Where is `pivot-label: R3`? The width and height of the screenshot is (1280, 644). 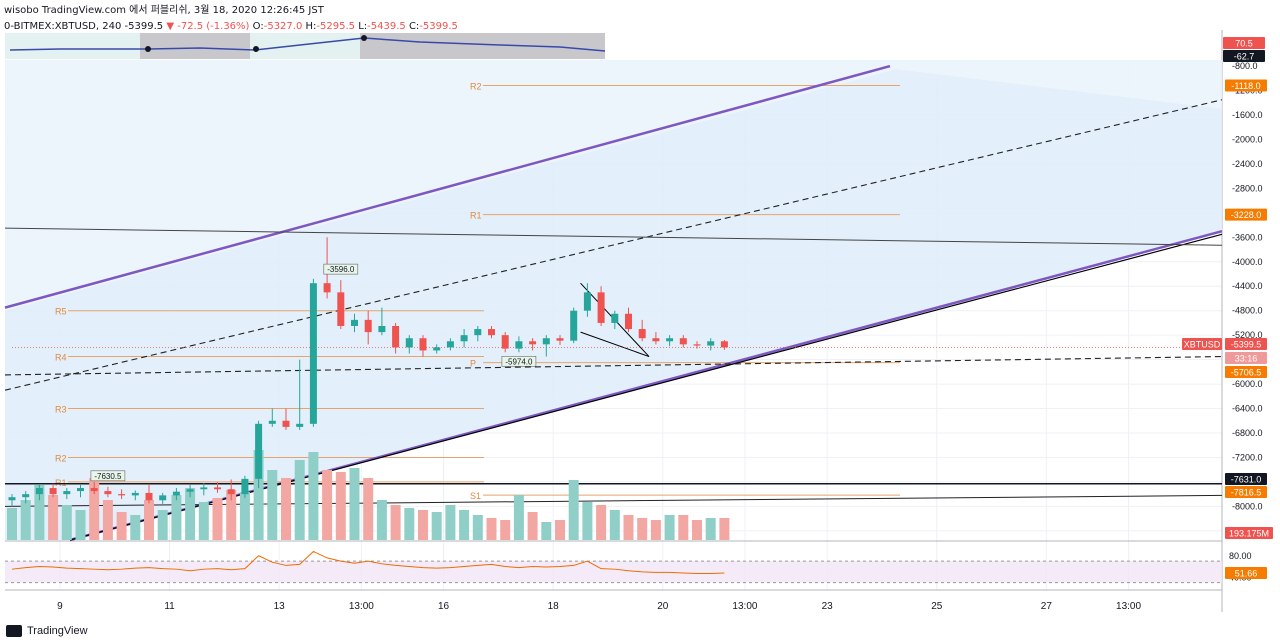 pivot-label: R3 is located at coordinates (61, 410).